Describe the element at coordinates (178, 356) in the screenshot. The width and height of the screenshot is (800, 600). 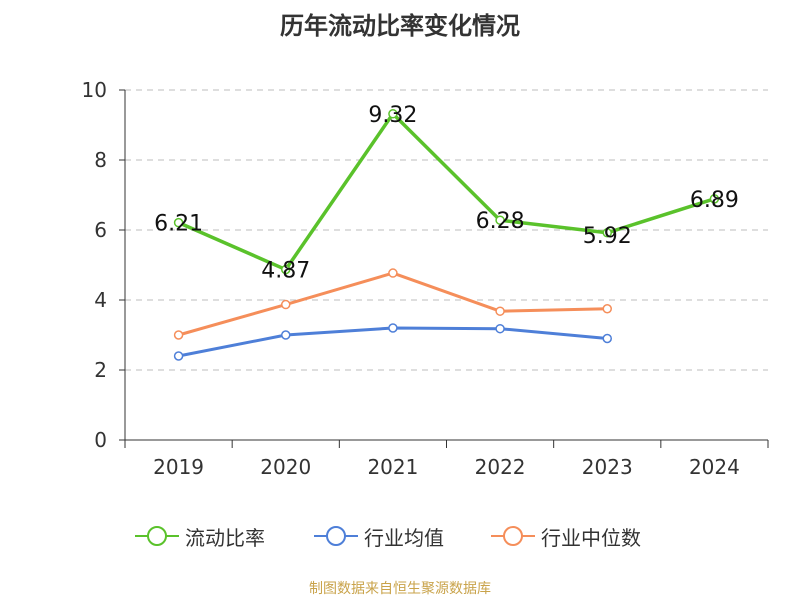
I see `data-point-1-2019` at that location.